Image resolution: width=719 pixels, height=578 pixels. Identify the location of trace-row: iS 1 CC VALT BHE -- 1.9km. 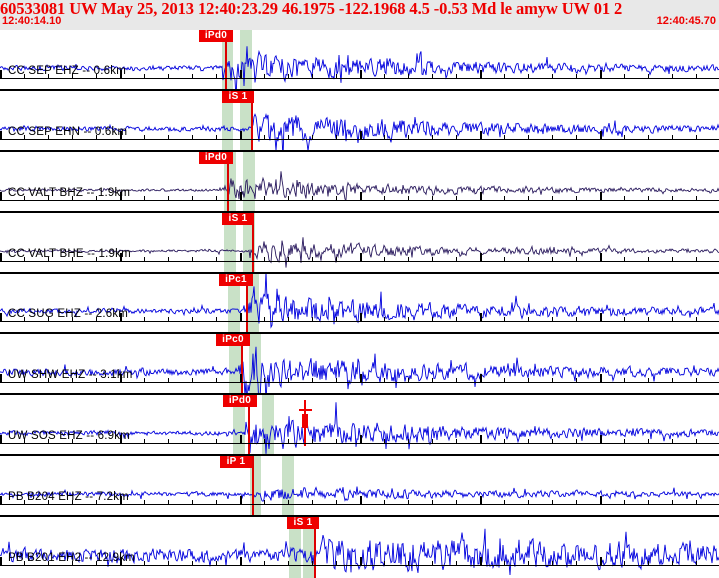
(359, 243).